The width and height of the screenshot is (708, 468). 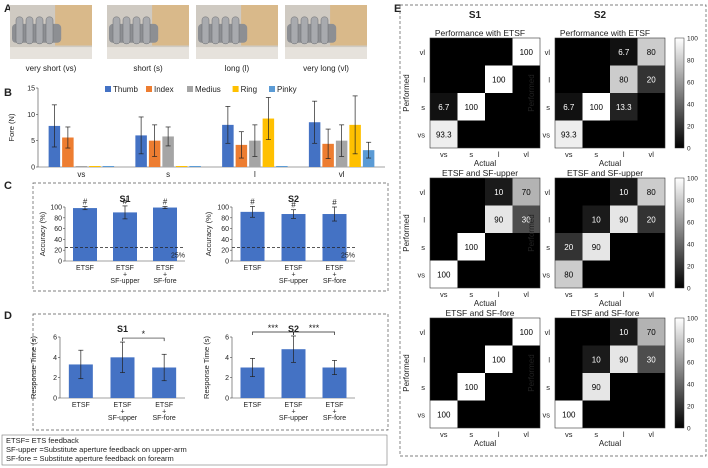 I want to click on subject-title: S2, so click(x=600, y=15).